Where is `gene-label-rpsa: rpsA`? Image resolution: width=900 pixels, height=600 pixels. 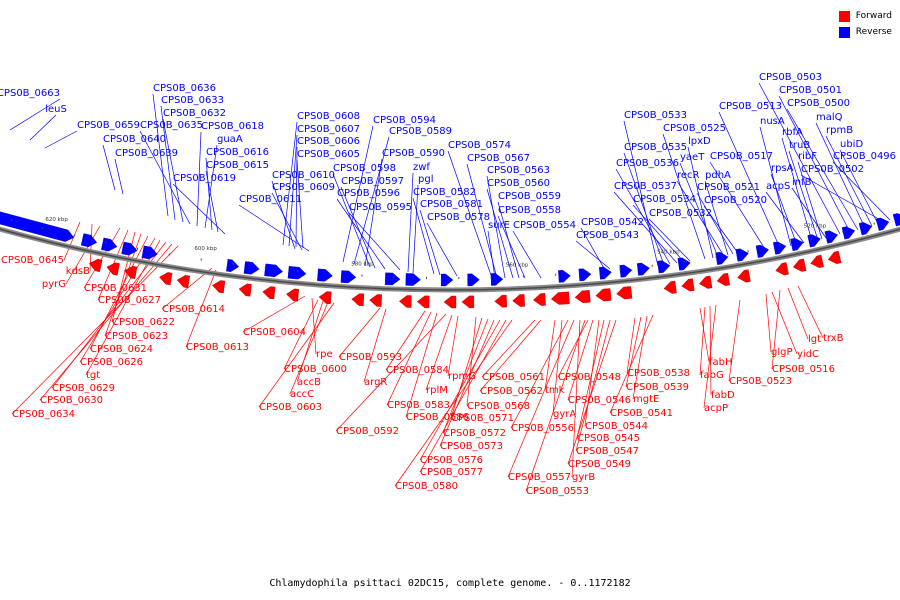 gene-label-rpsa: rpsA is located at coordinates (782, 168).